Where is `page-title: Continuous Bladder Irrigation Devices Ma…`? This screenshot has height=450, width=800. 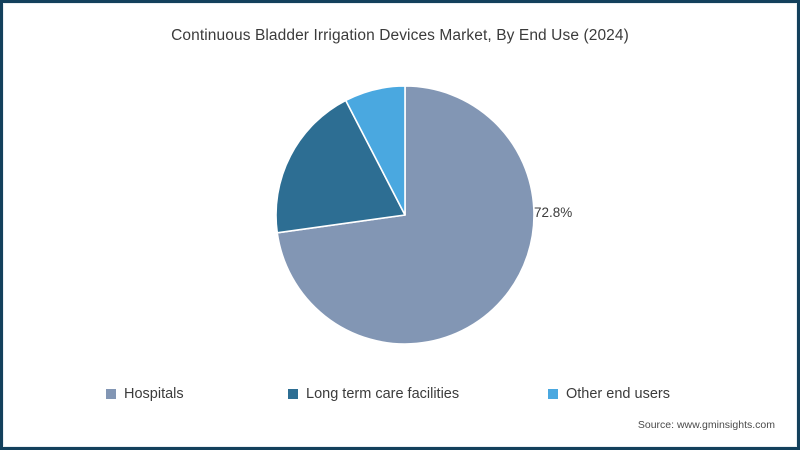 page-title: Continuous Bladder Irrigation Devices Ma… is located at coordinates (400, 35).